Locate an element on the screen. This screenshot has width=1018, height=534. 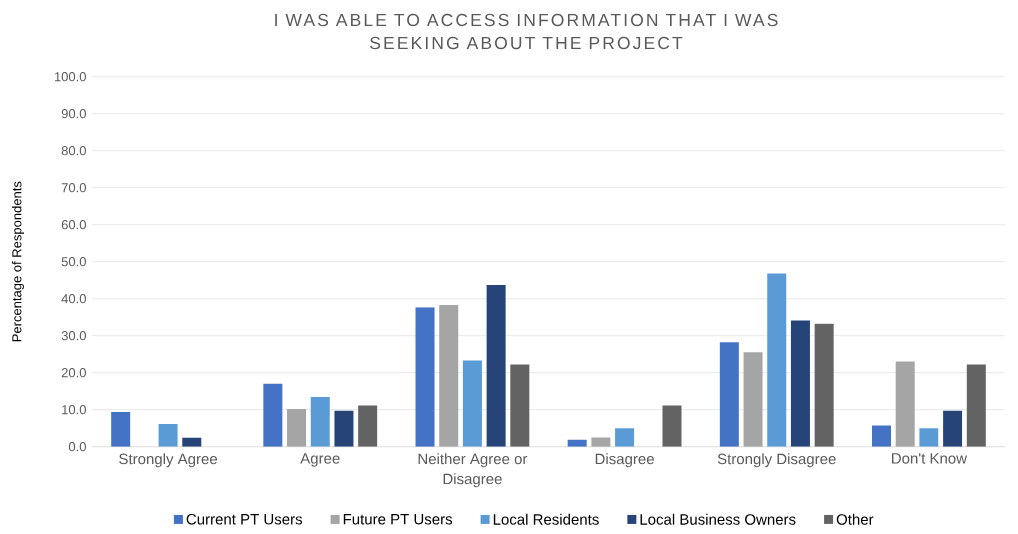
x-tick-label: Strongly Agree is located at coordinates (168, 460).